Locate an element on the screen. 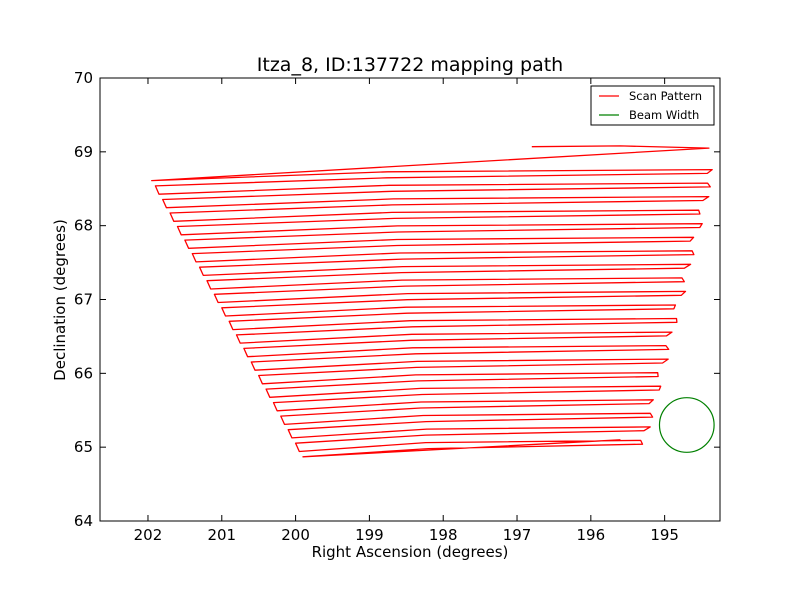  beam-width-circle is located at coordinates (686, 425).